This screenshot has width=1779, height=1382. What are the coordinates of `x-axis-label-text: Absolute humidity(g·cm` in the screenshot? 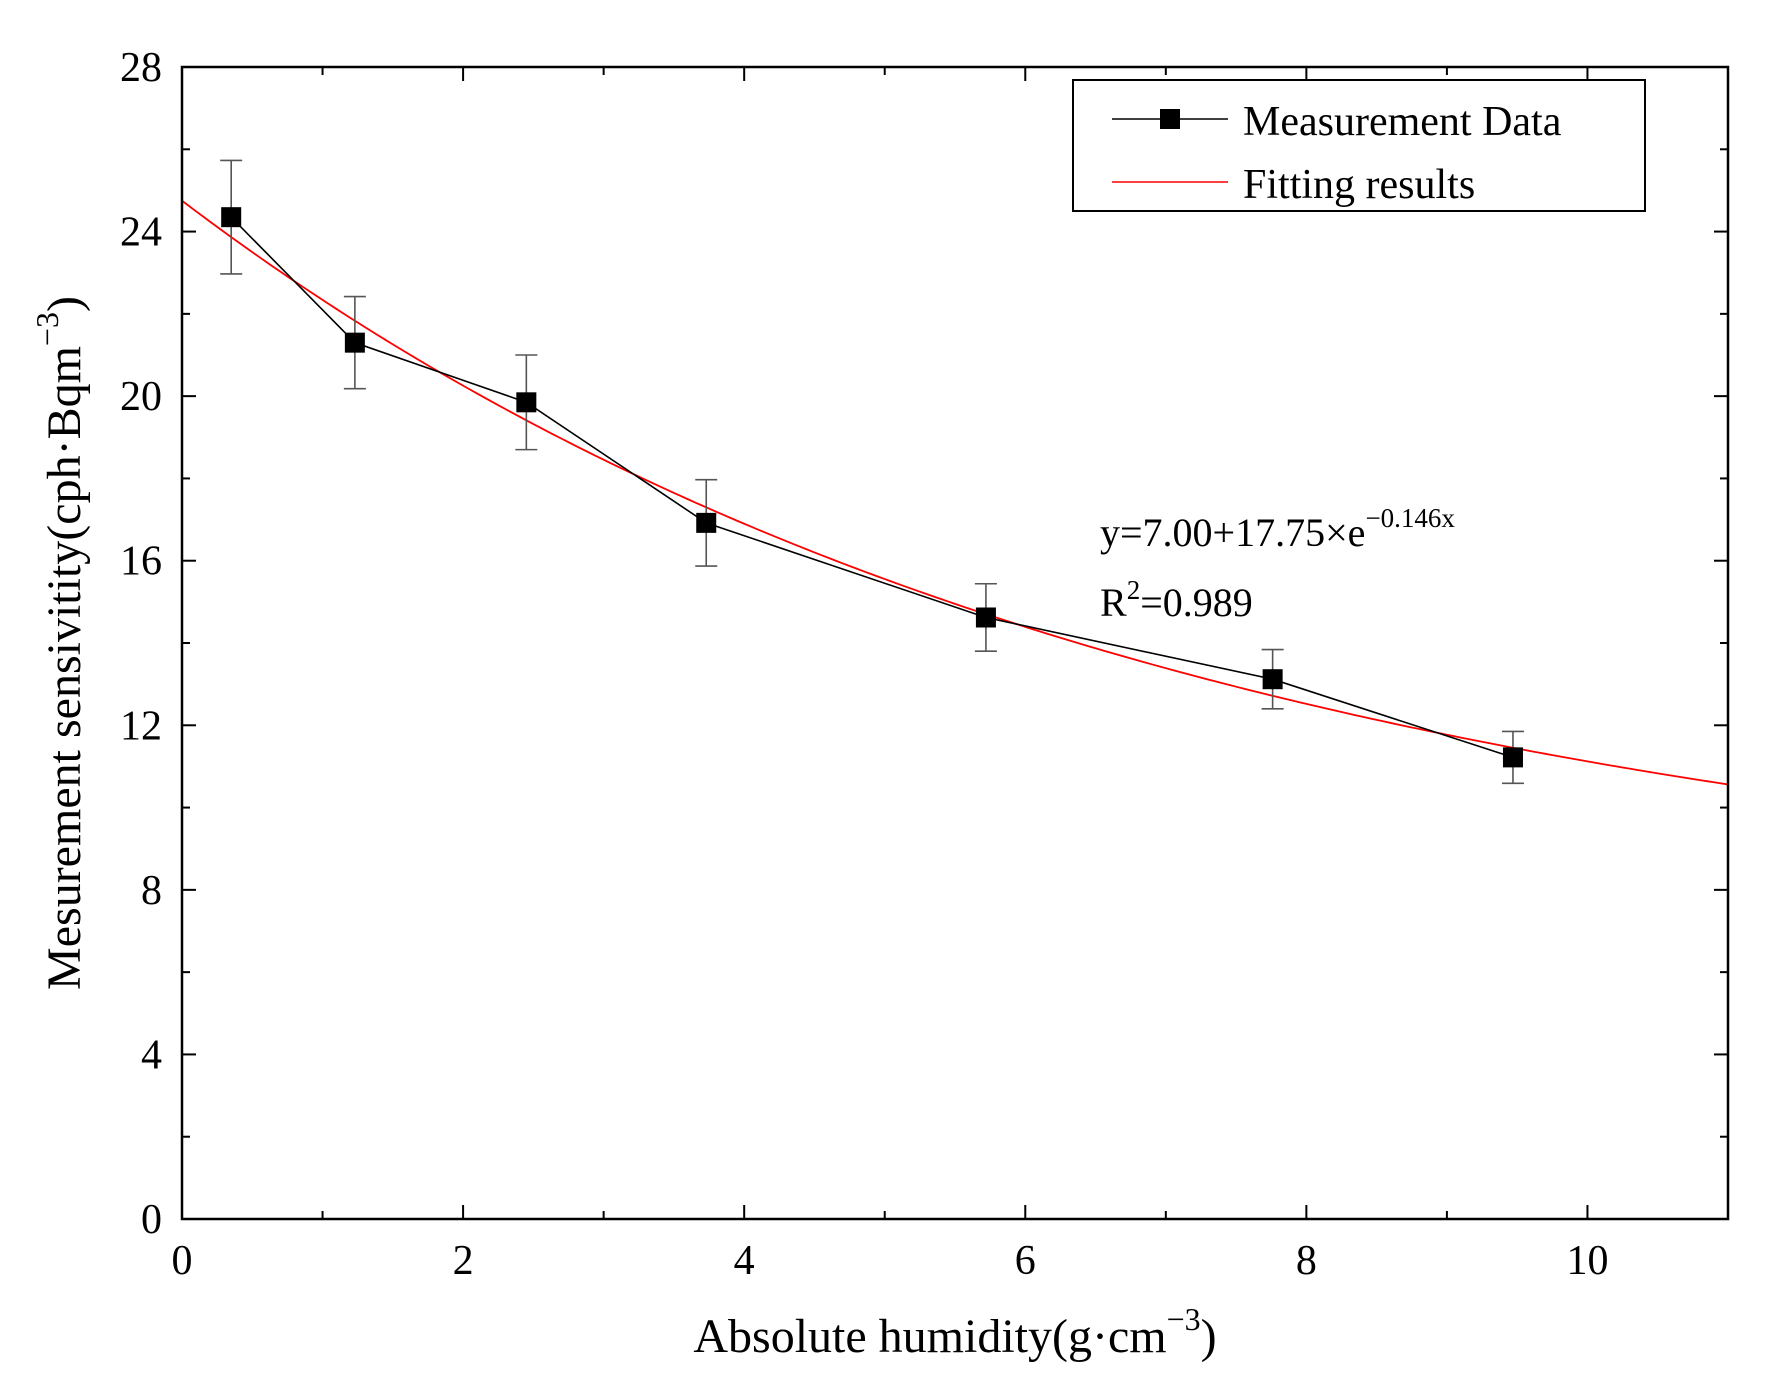 It's located at (929, 1336).